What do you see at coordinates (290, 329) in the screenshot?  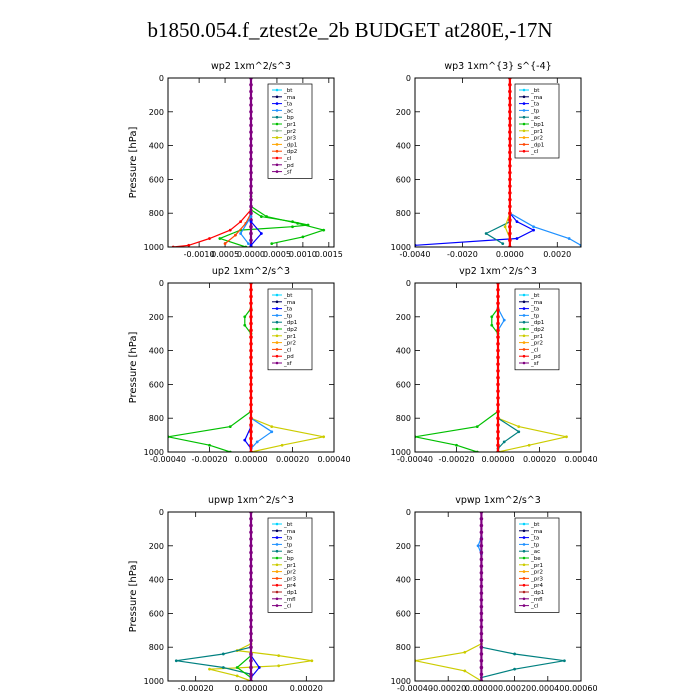 I see `legend: _bt_ma_ta_tp_dp1_dp2_pr1_pr2_cl_pd_sf` at bounding box center [290, 329].